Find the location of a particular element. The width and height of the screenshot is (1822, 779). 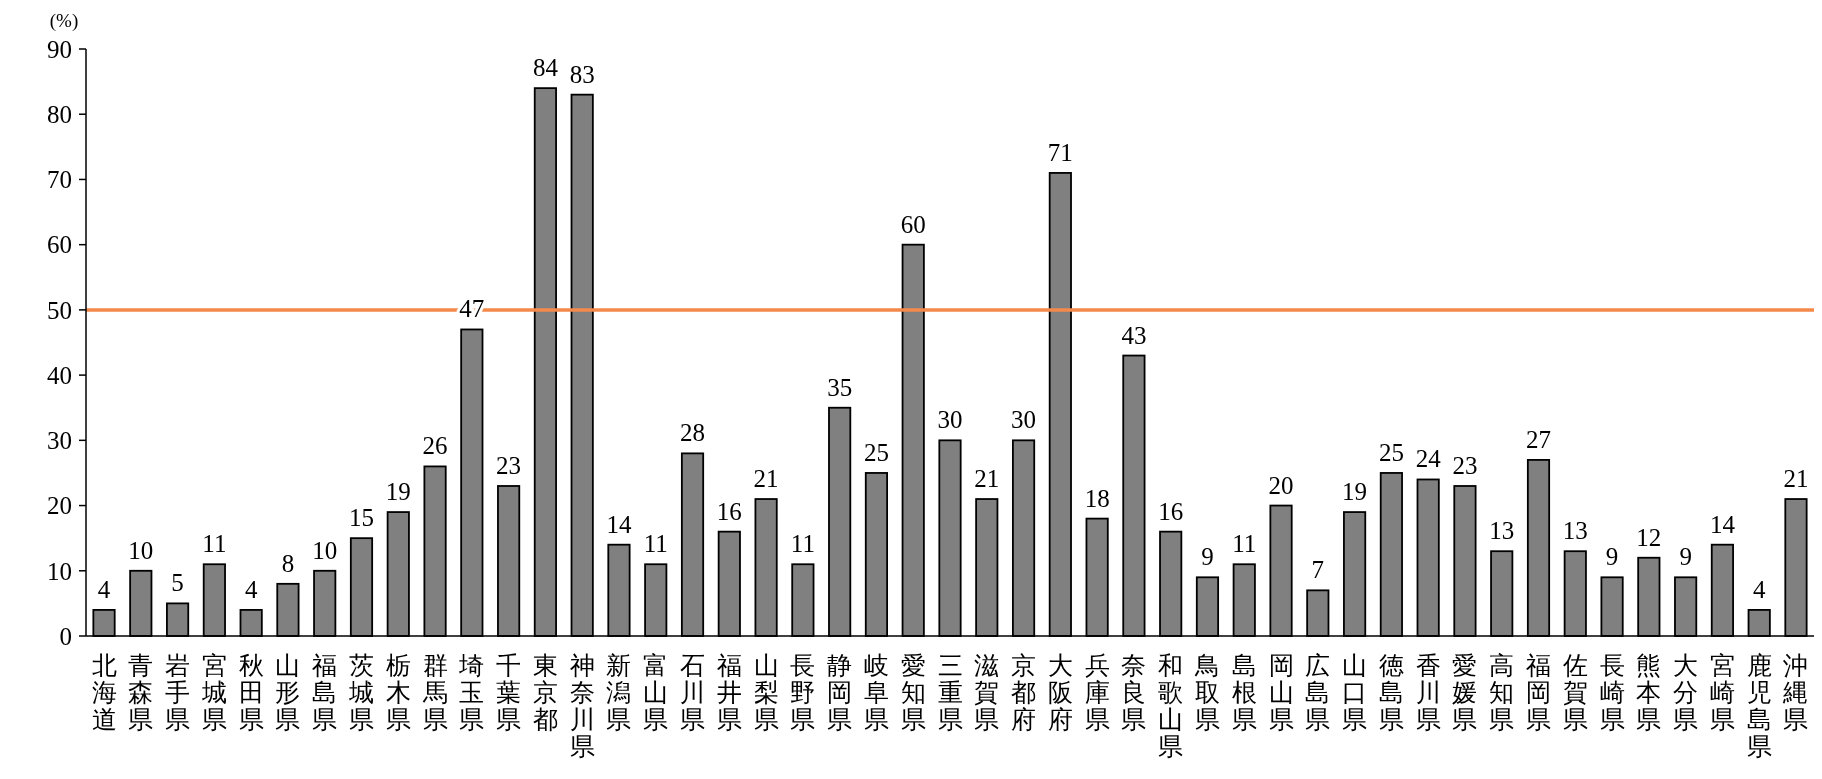

data-label: 8 is located at coordinates (288, 563).